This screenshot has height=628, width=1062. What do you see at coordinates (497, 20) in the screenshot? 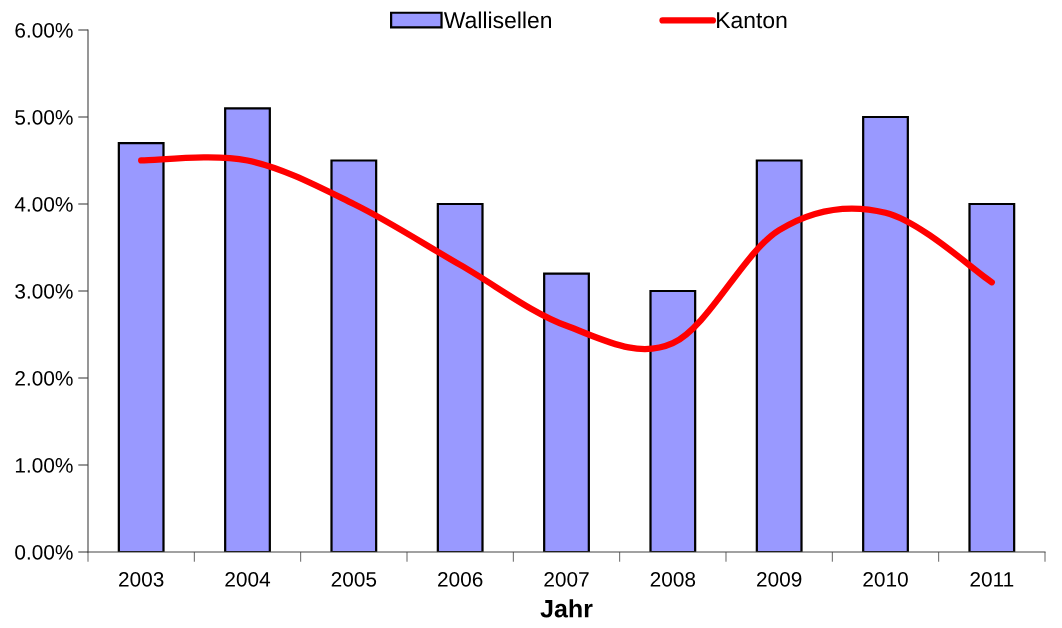
I see `legend-label: Wallisellen` at bounding box center [497, 20].